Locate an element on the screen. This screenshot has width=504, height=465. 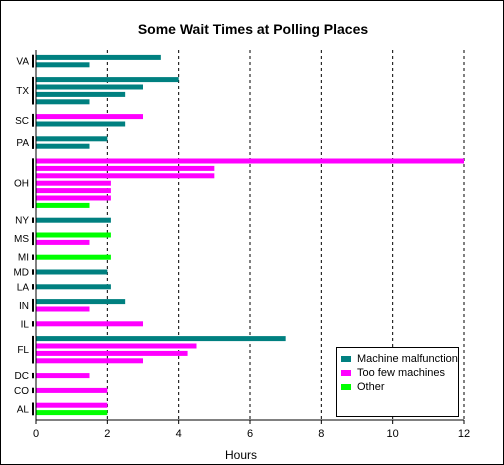
x-ticks: 0 2 4 6 8 10 12 is located at coordinates (251, 430).